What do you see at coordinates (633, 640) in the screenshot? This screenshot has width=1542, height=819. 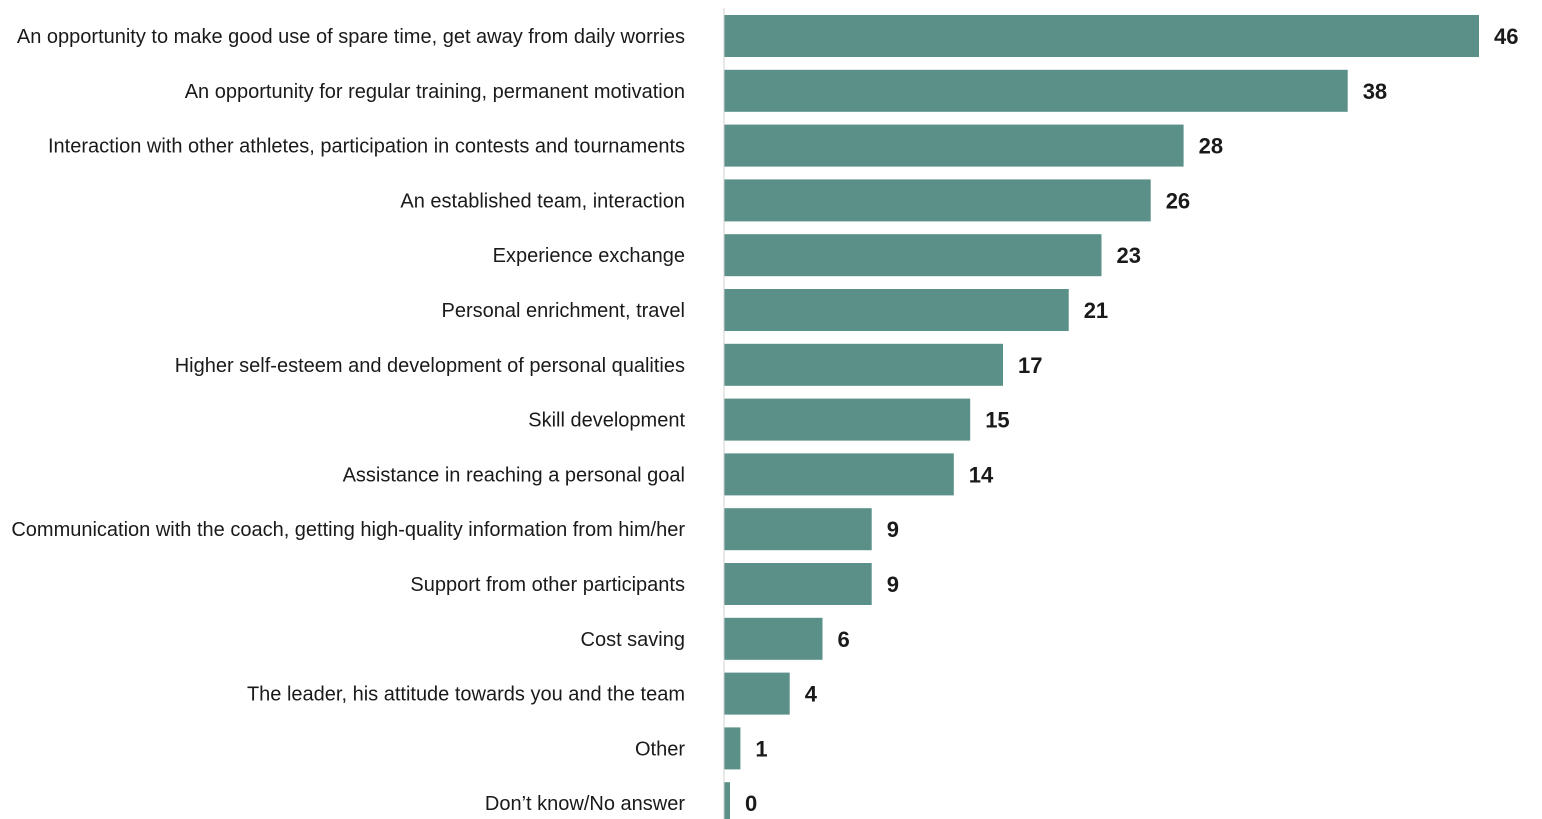 I see `category-label: Cost saving` at bounding box center [633, 640].